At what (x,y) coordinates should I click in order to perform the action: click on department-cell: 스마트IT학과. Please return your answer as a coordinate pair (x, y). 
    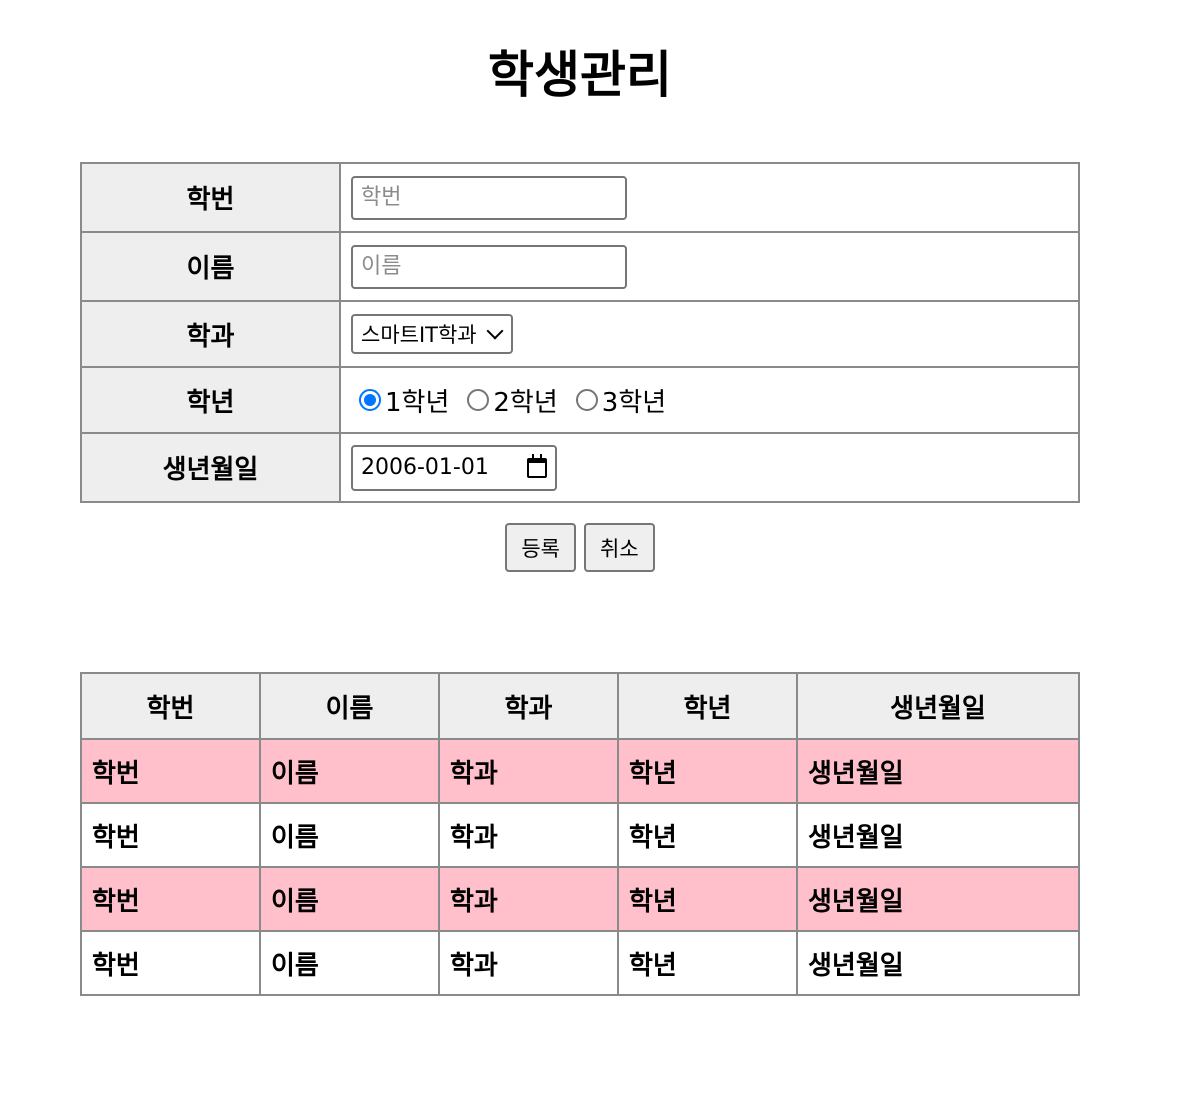
    Looking at the image, I should click on (709, 334).